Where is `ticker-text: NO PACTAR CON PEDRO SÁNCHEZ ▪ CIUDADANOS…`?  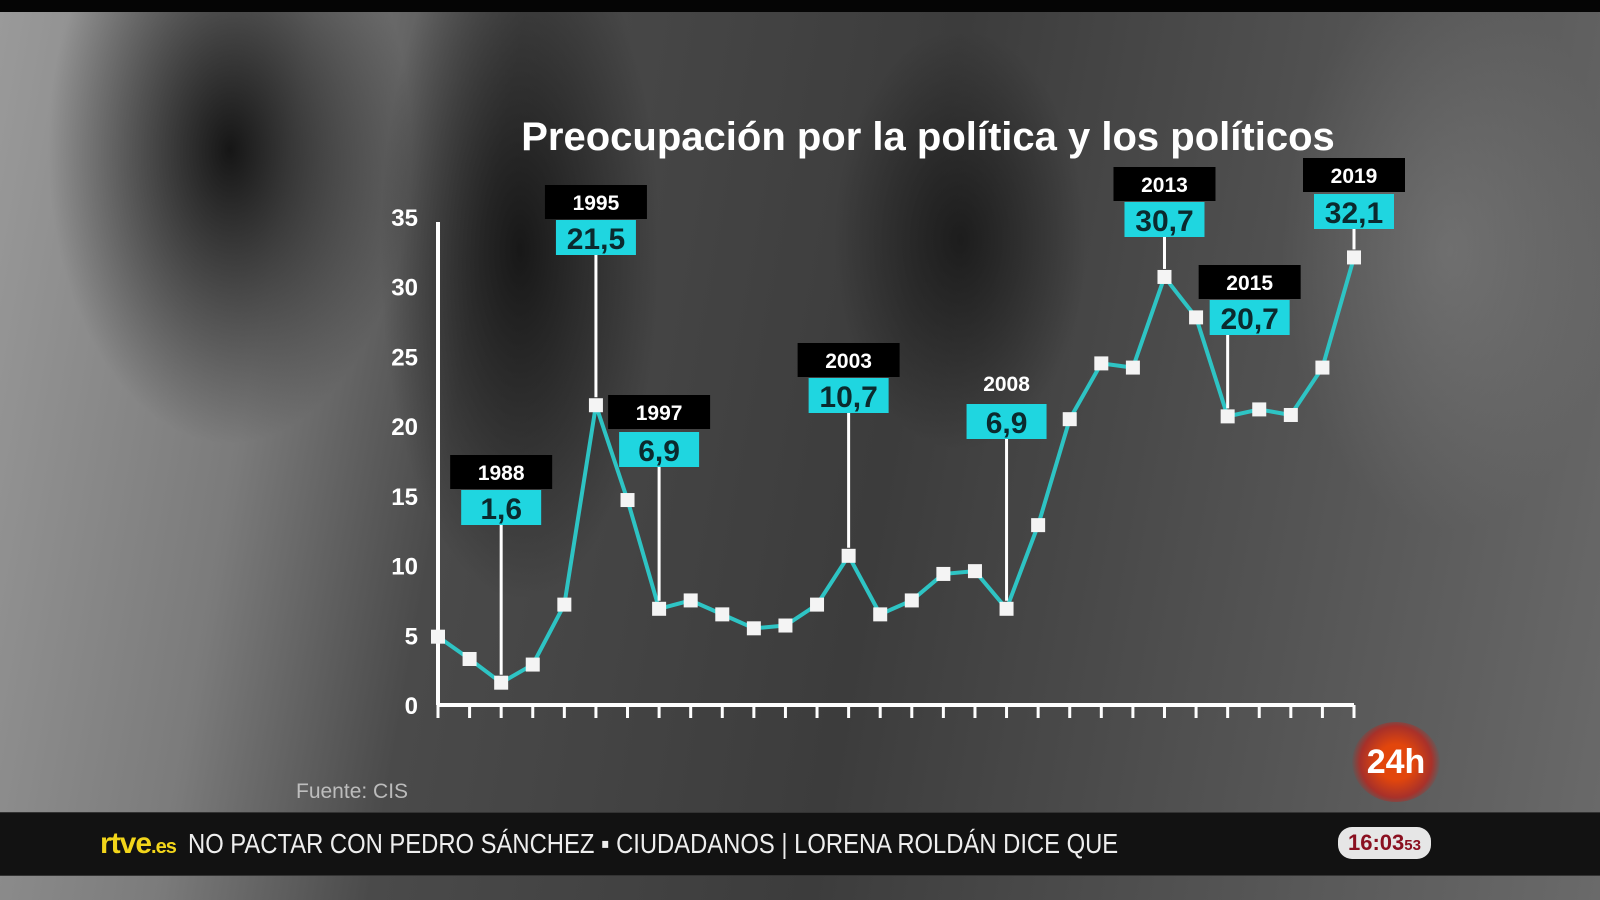
ticker-text: NO PACTAR CON PEDRO SÁNCHEZ ▪ CIUDADANOS… is located at coordinates (653, 843).